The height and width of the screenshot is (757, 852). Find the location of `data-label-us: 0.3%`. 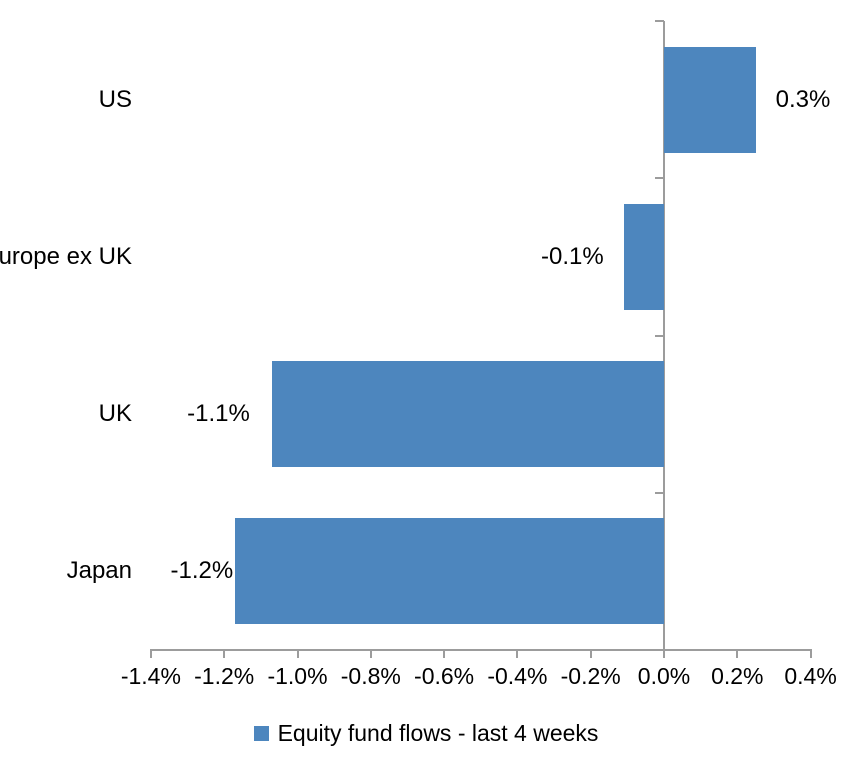

data-label-us: 0.3% is located at coordinates (803, 99).